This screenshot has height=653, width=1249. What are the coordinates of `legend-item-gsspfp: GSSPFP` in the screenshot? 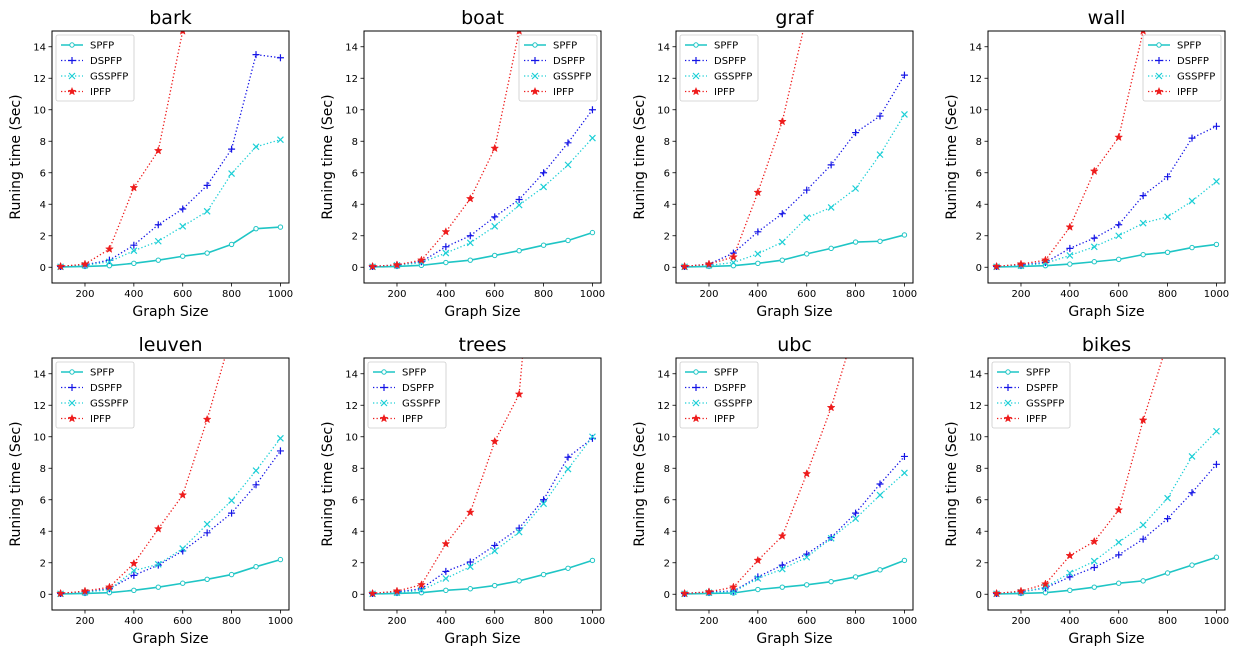 It's located at (406, 404).